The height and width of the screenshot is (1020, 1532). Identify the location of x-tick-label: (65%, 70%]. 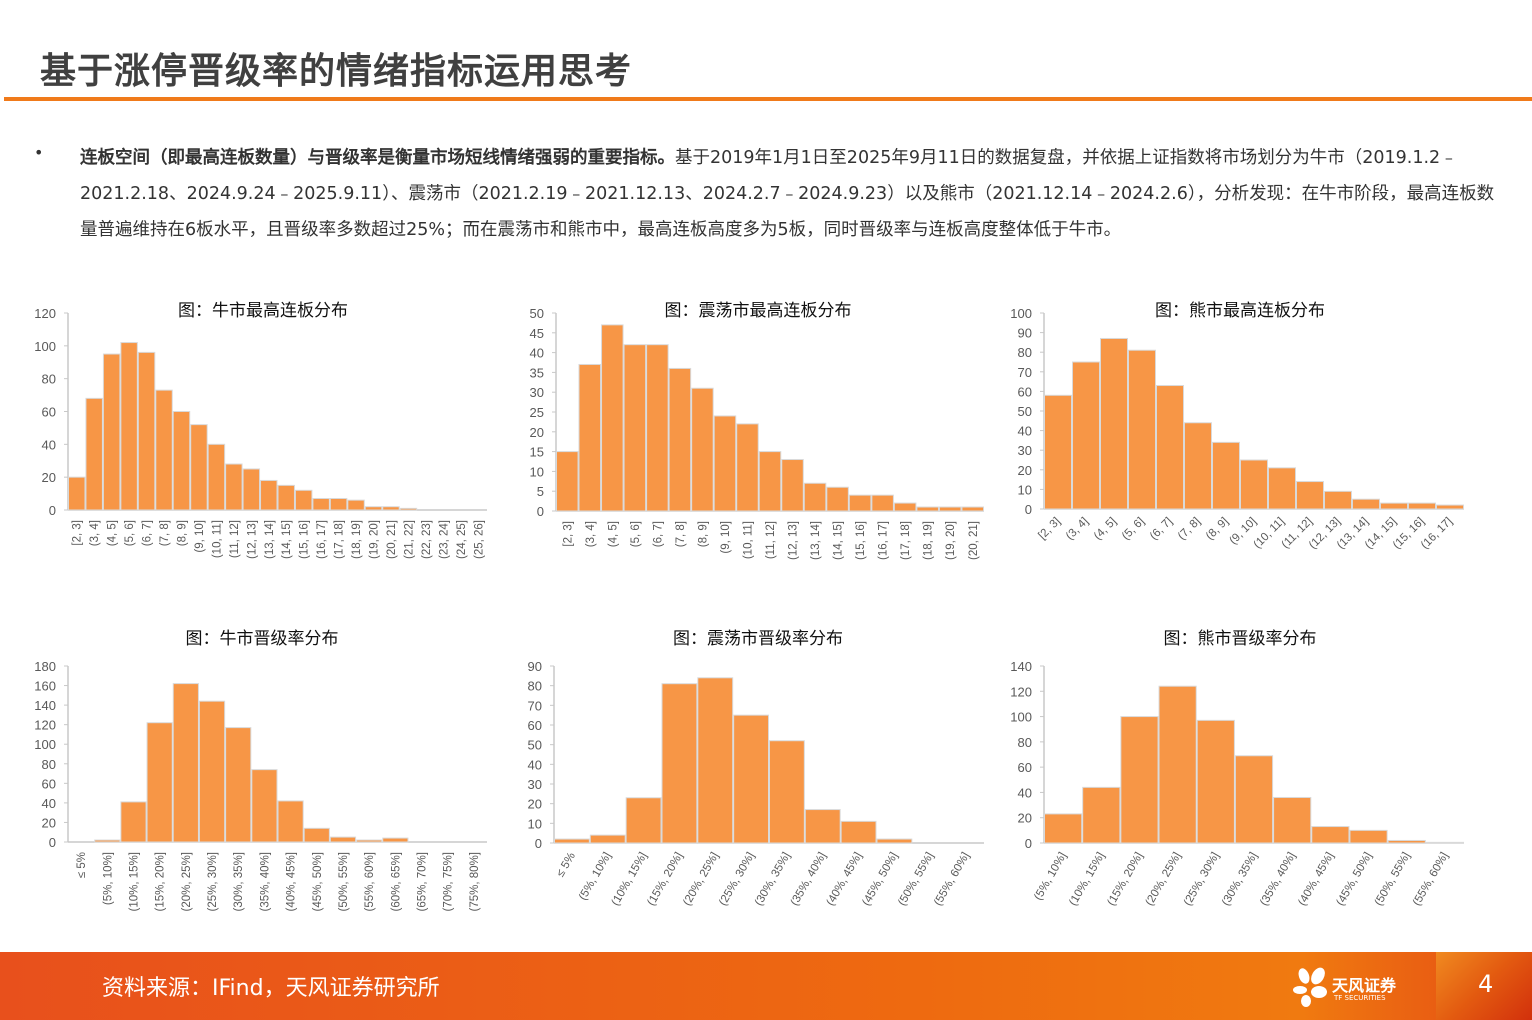
(423, 881).